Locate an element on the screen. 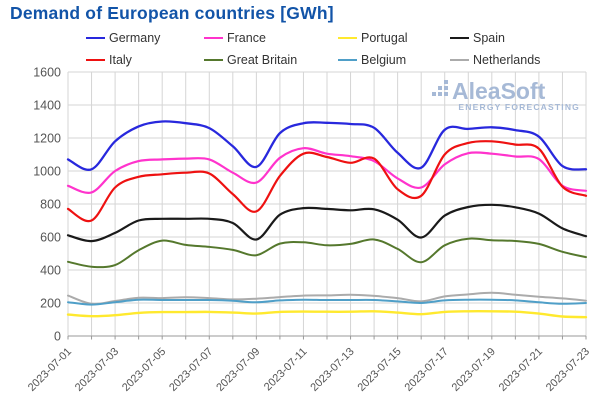 Image resolution: width=600 pixels, height=417 pixels. x-tick-label: 2023-07-13 is located at coordinates (332, 370).